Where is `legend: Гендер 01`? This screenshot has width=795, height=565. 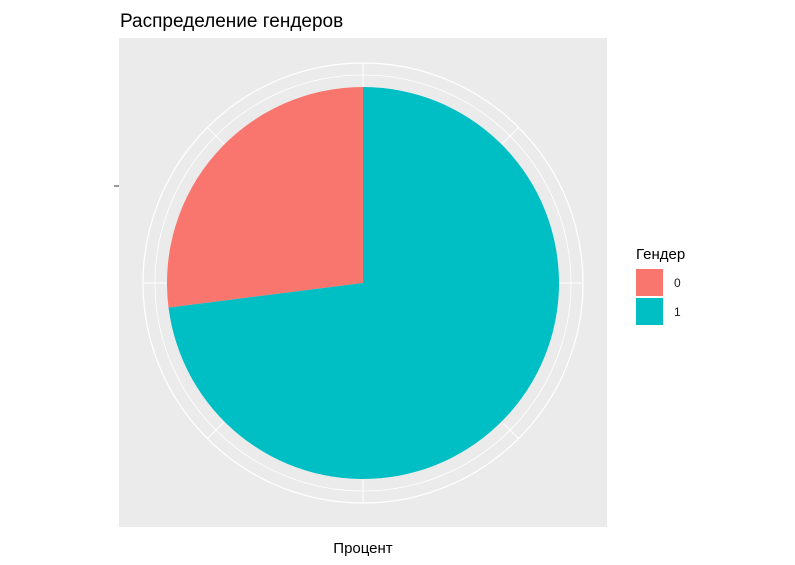
legend: Гендер 01 is located at coordinates (660, 285).